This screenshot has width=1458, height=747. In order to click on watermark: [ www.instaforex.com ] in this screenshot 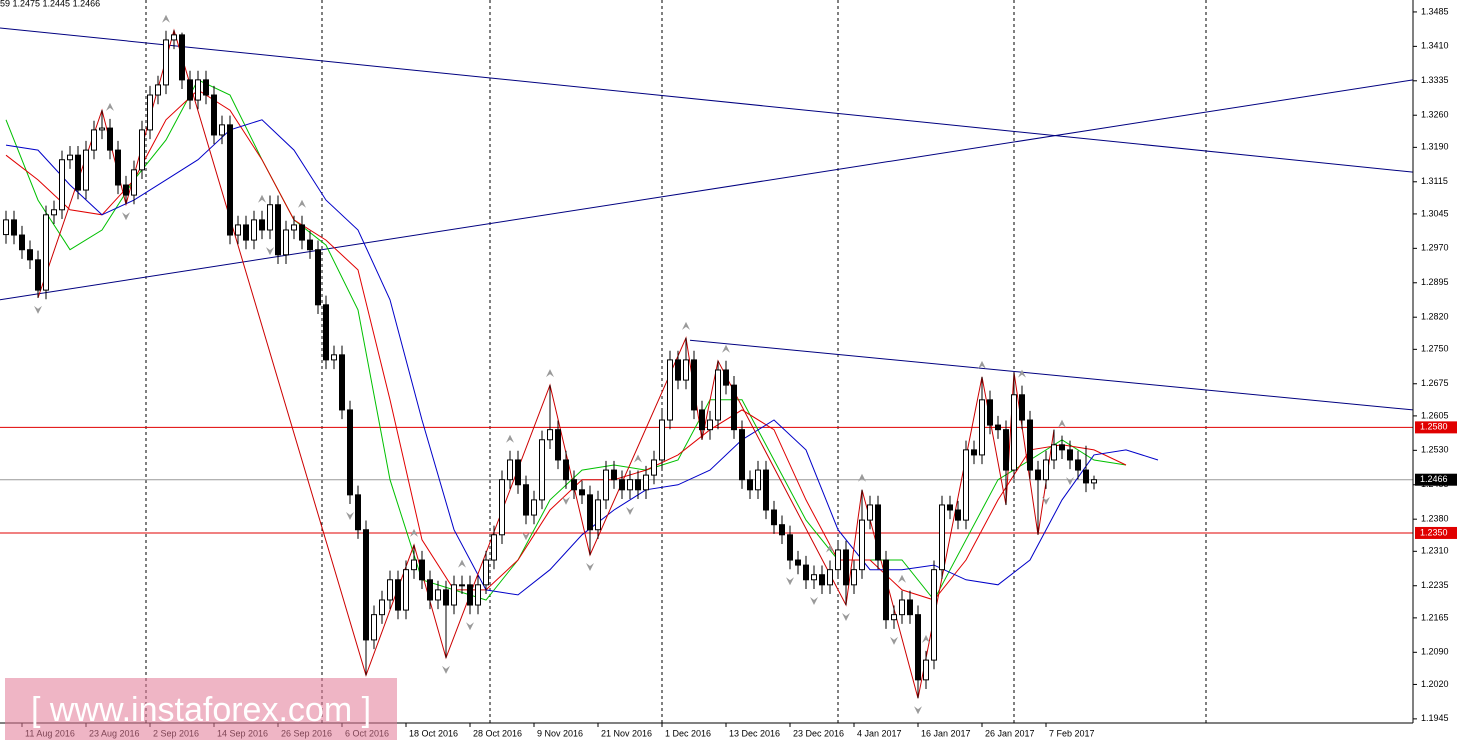, I will do `click(201, 710)`.